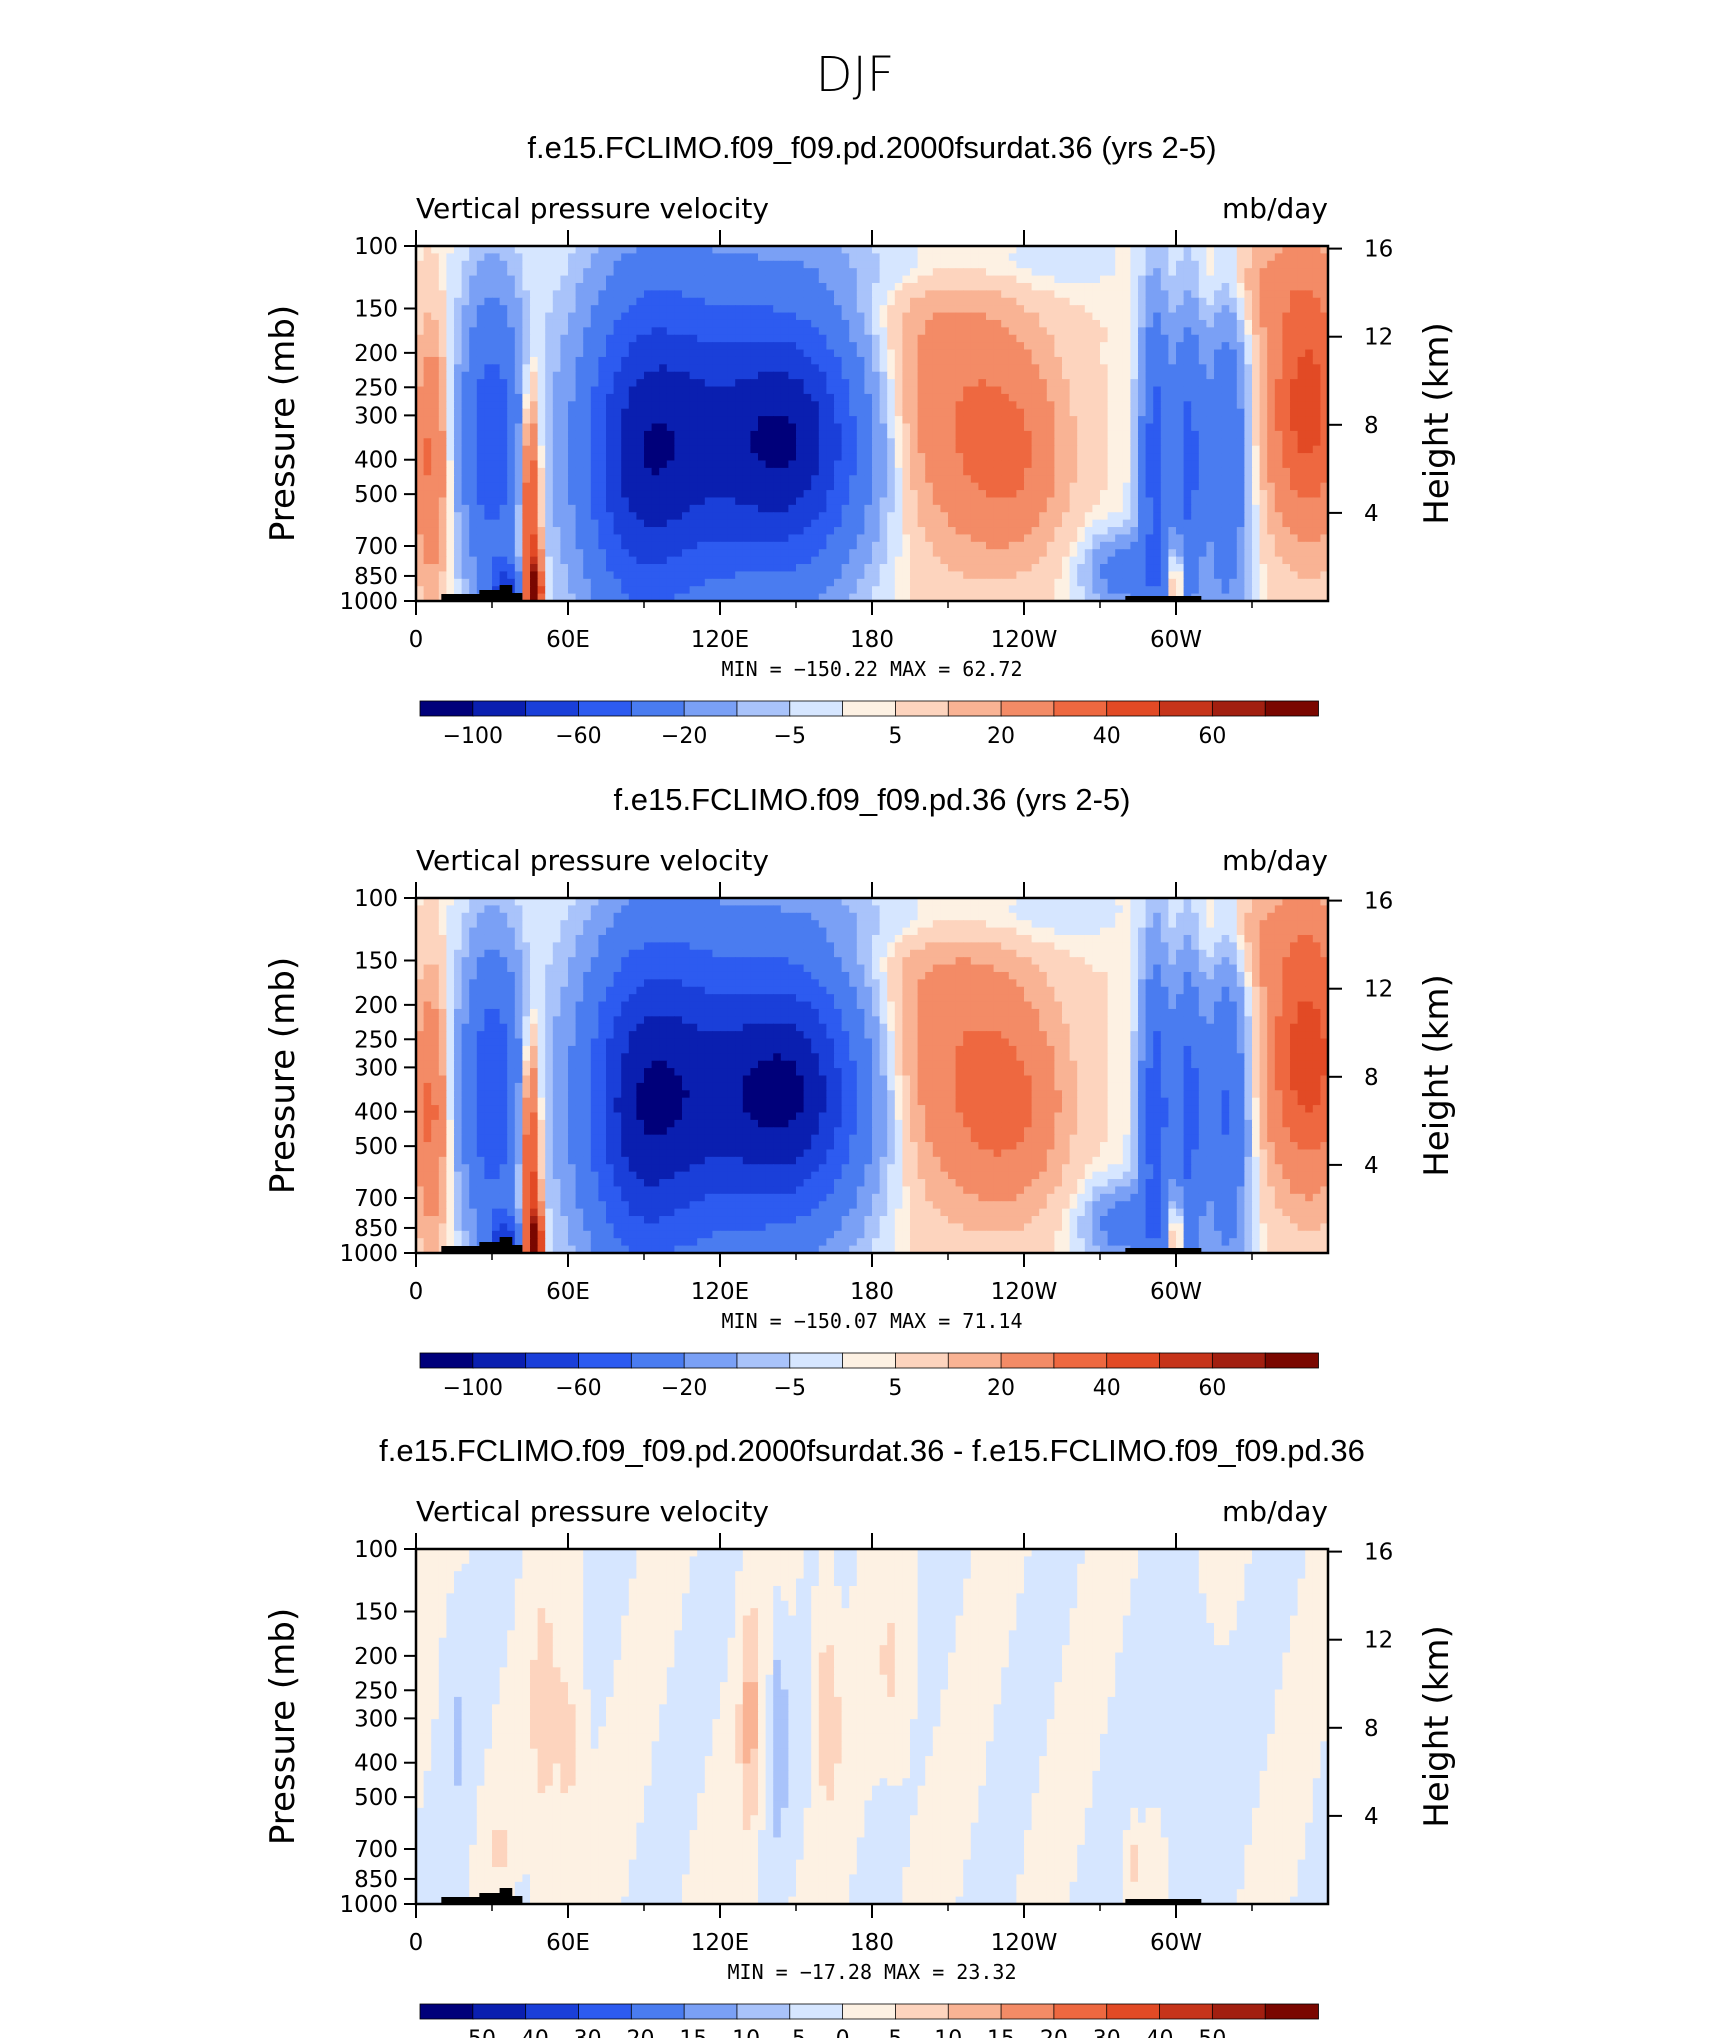 Image resolution: width=1710 pixels, height=2038 pixels. I want to click on x-tick-label: 180, so click(872, 640).